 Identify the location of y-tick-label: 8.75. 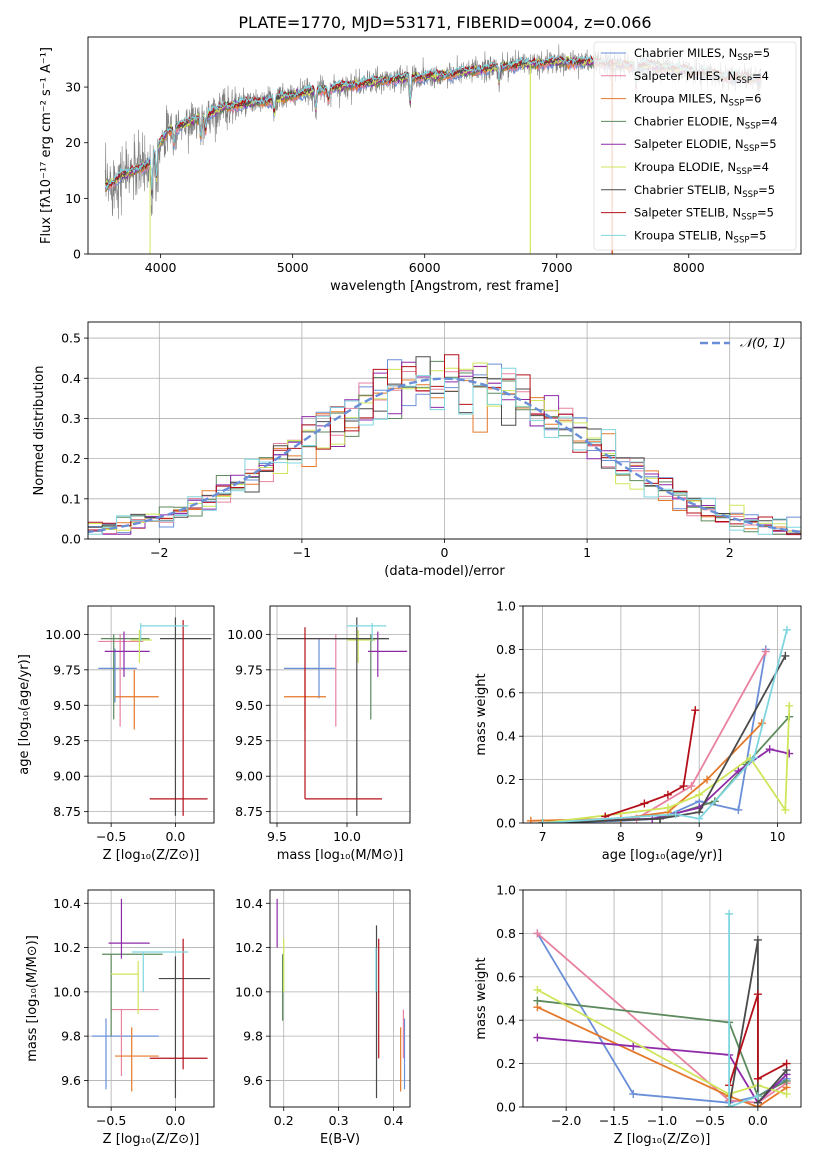
(249, 811).